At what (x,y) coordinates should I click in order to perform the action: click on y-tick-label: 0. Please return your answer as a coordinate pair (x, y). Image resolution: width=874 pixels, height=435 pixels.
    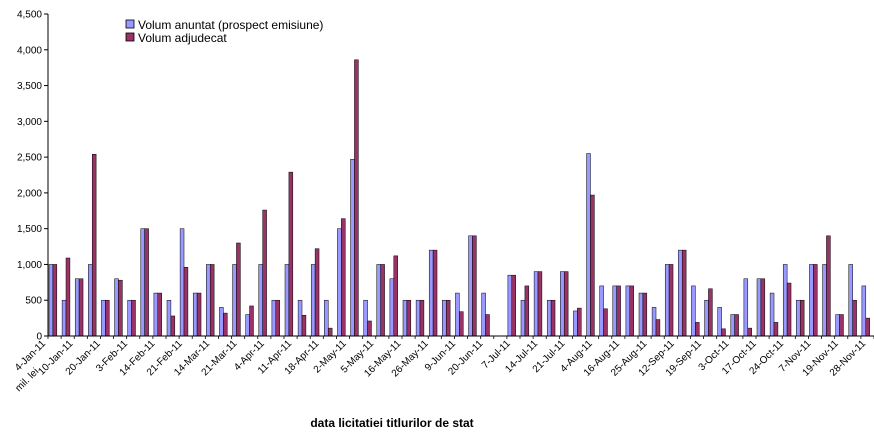
    Looking at the image, I should click on (39, 337).